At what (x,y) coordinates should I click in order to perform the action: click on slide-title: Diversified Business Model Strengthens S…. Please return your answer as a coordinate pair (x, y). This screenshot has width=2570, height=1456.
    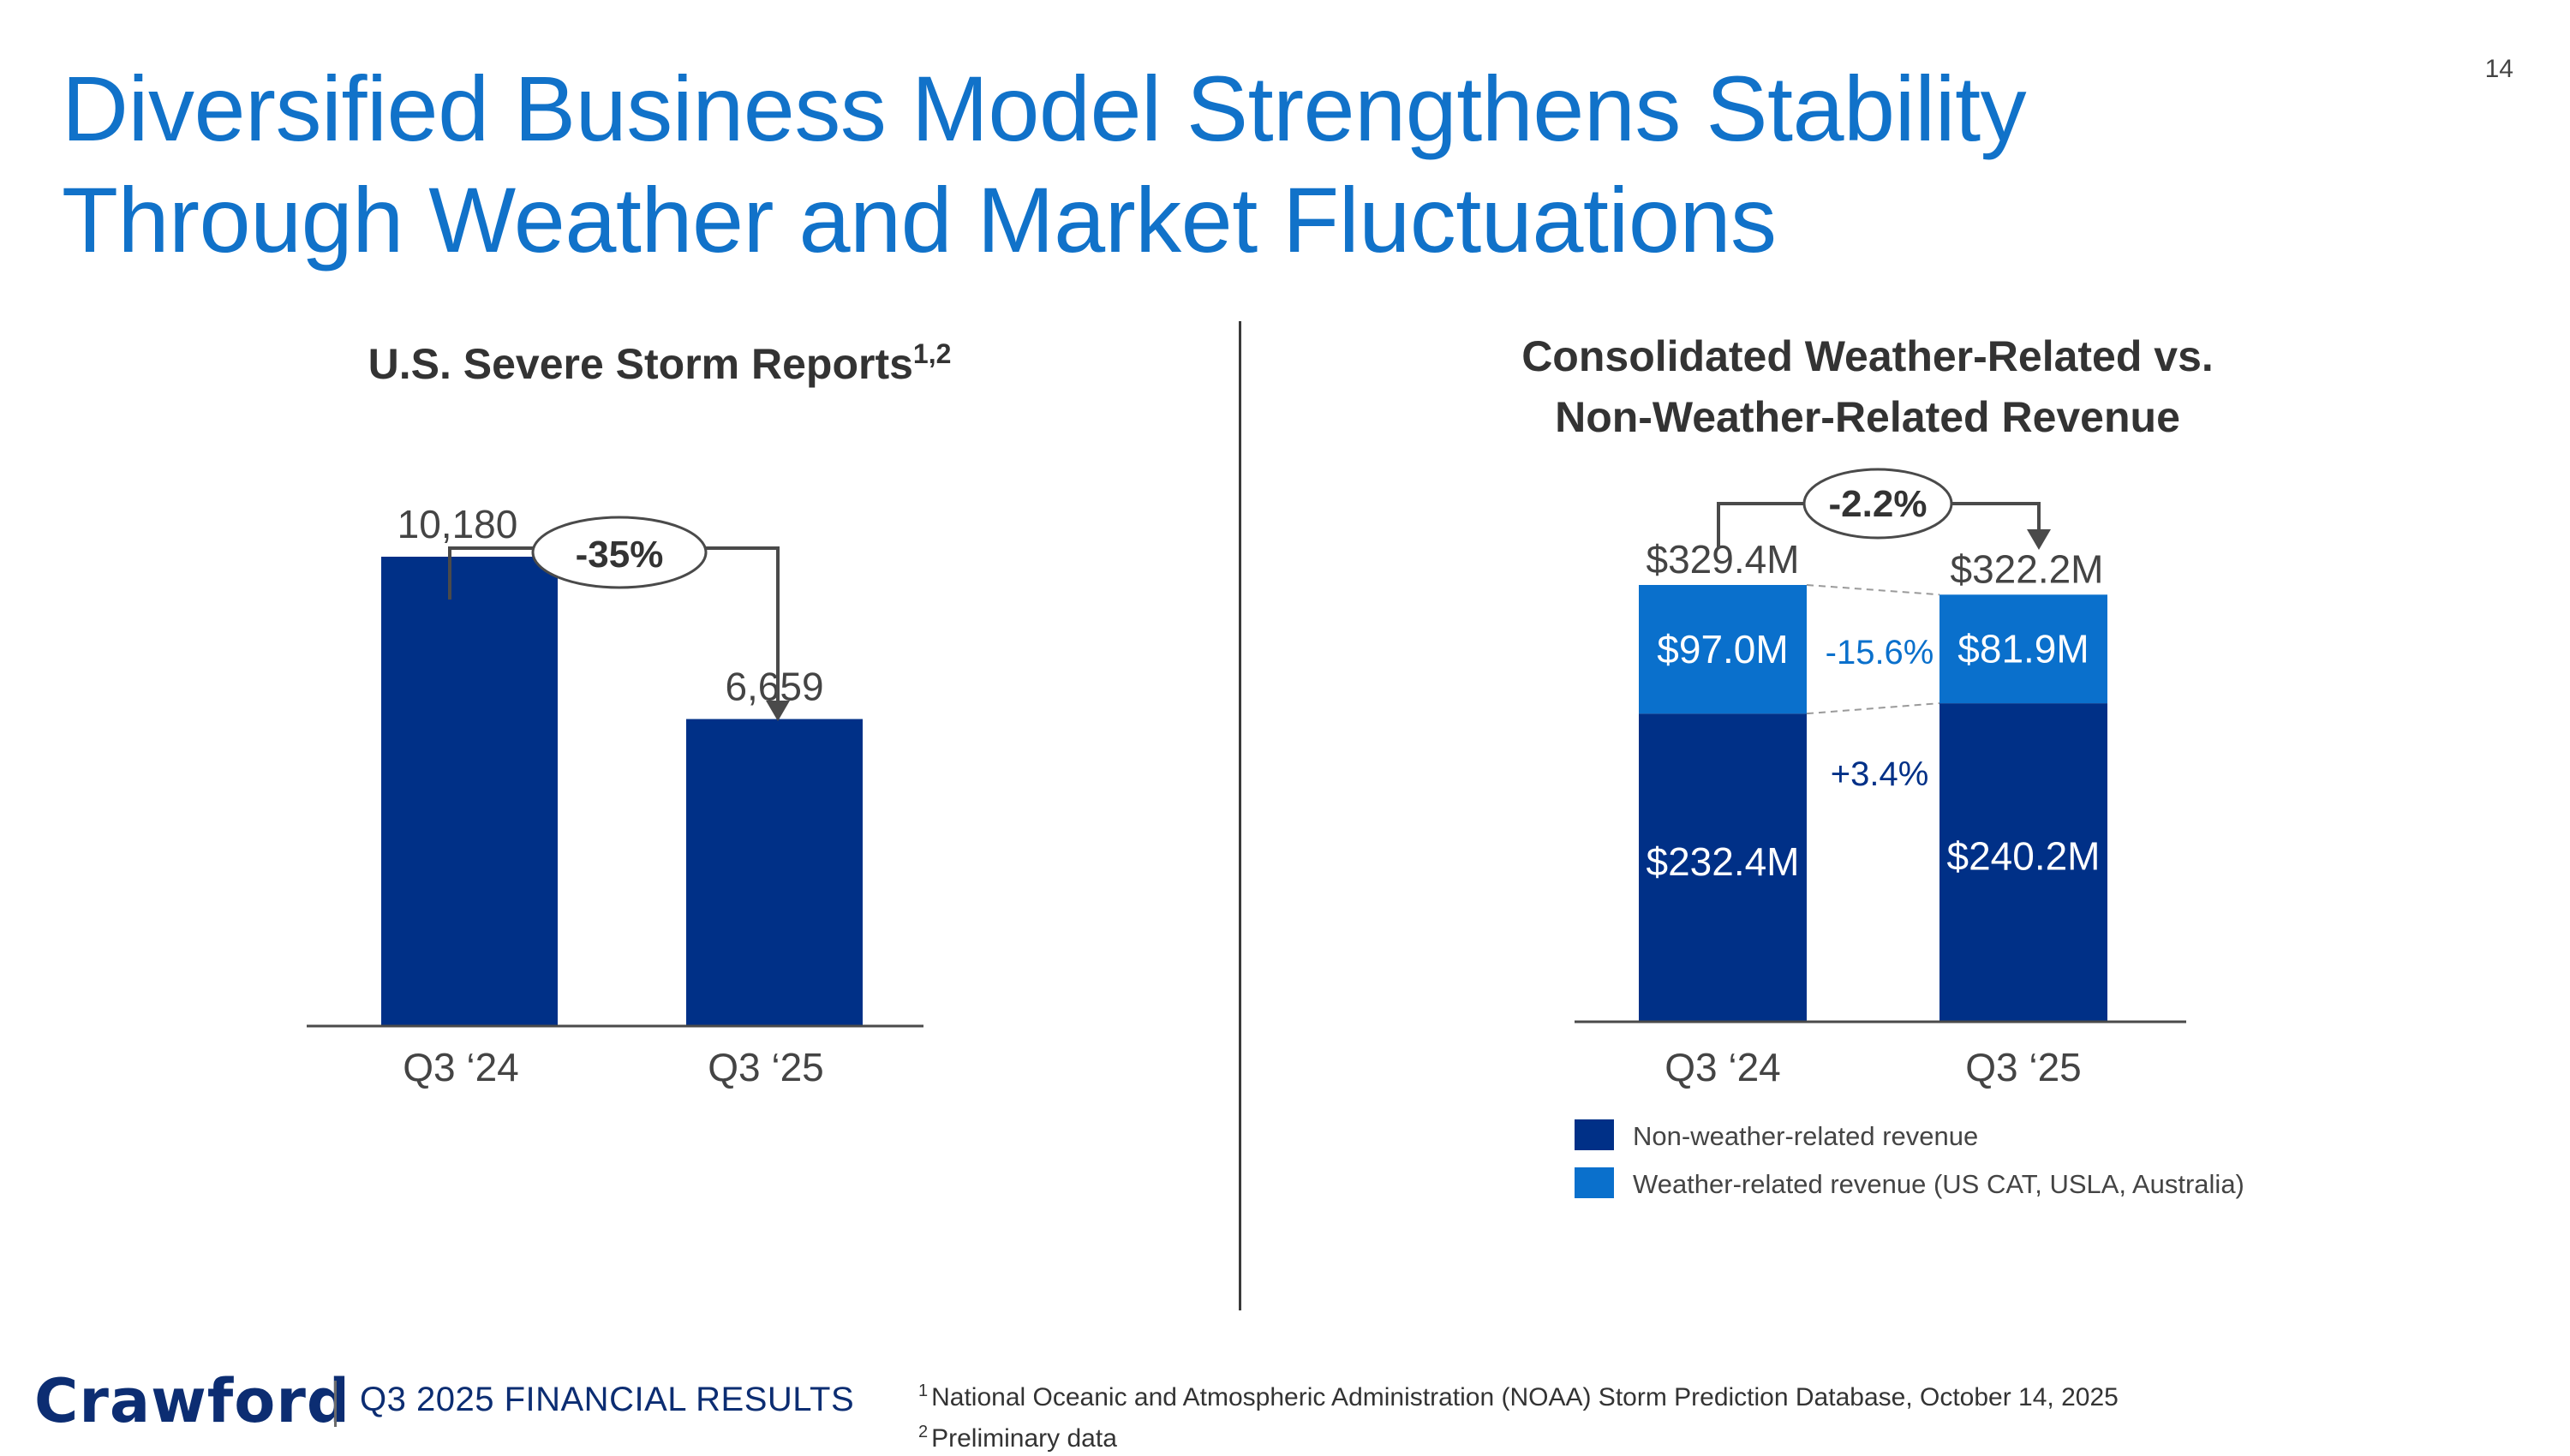
    Looking at the image, I should click on (1176, 164).